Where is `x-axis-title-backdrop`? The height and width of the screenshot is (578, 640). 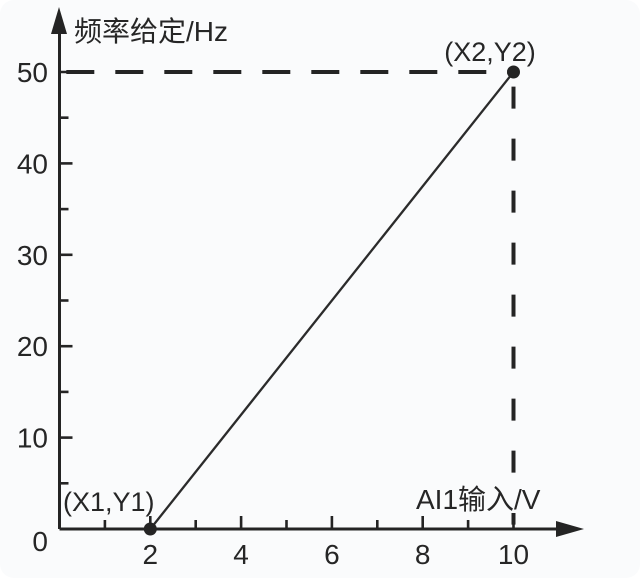 x-axis-title-backdrop is located at coordinates (483, 499).